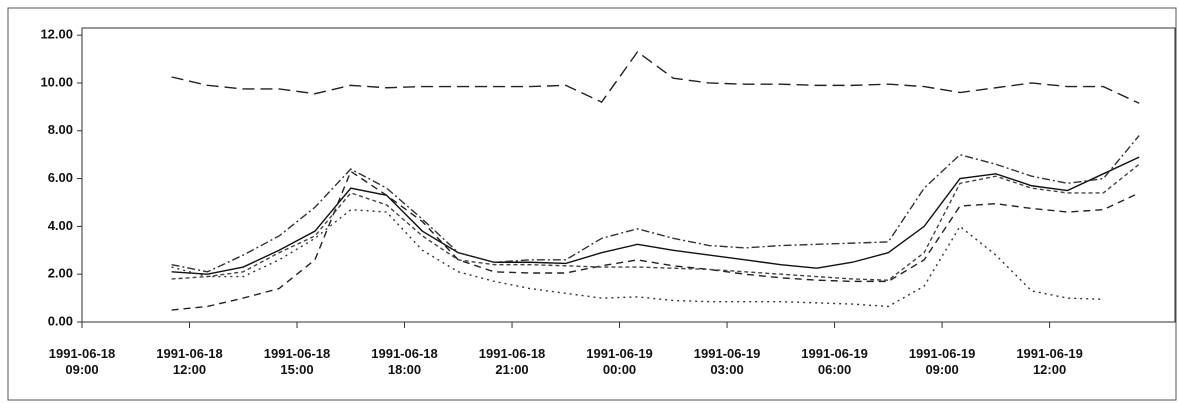 This screenshot has width=1180, height=403. I want to click on y-tick-label: 8.00, so click(60, 129).